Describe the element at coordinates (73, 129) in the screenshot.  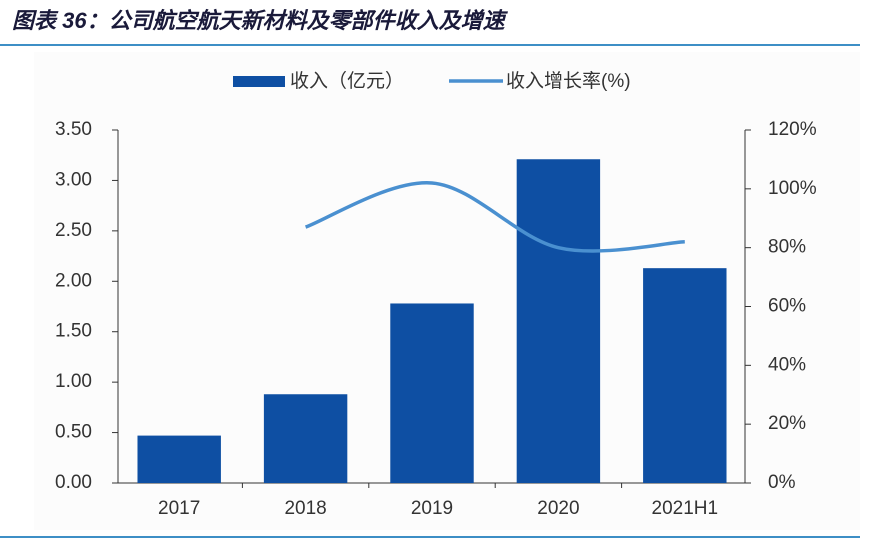
I see `y-tick-label: 3.50` at that location.